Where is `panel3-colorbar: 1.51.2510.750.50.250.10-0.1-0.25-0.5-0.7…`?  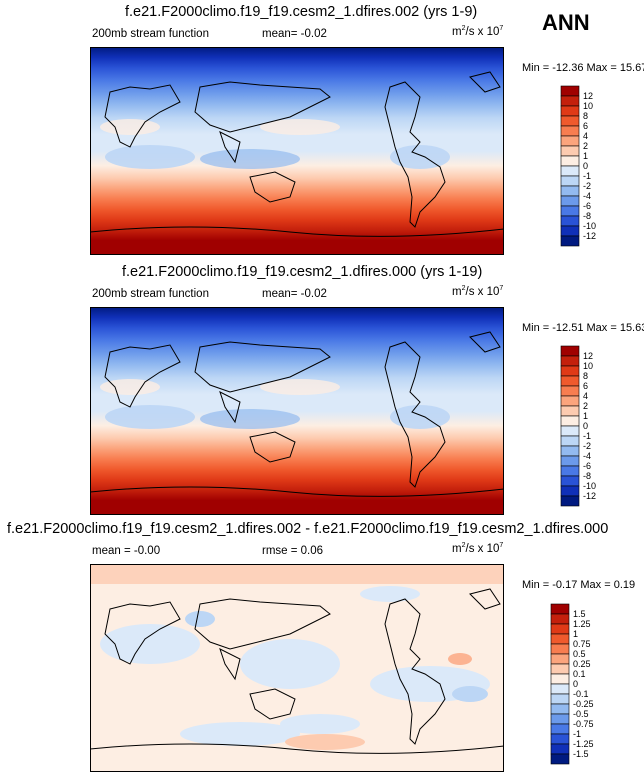
panel3-colorbar: 1.51.2510.750.50.250.10-0.1-0.25-0.5-0.7… is located at coordinates (572, 684).